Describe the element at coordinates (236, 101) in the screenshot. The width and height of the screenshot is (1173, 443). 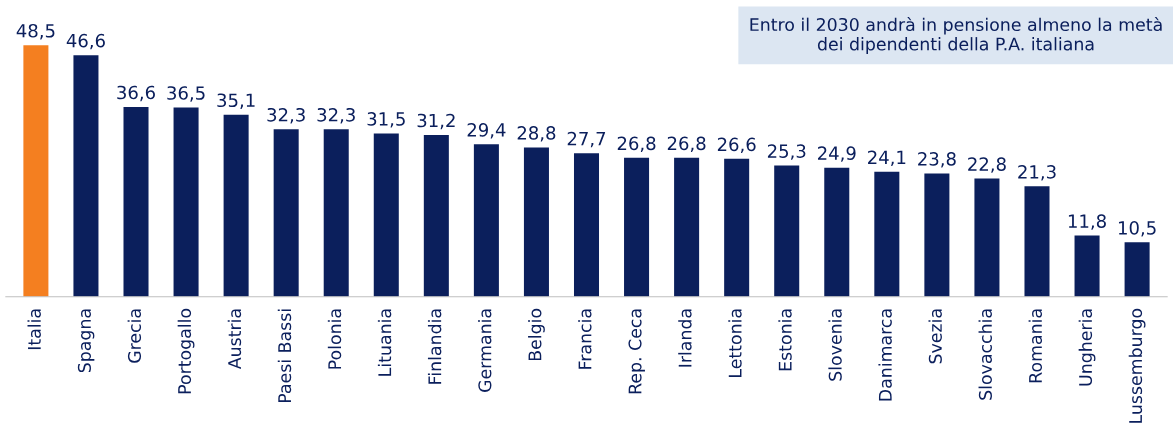
I see `data-label: 35,1` at that location.